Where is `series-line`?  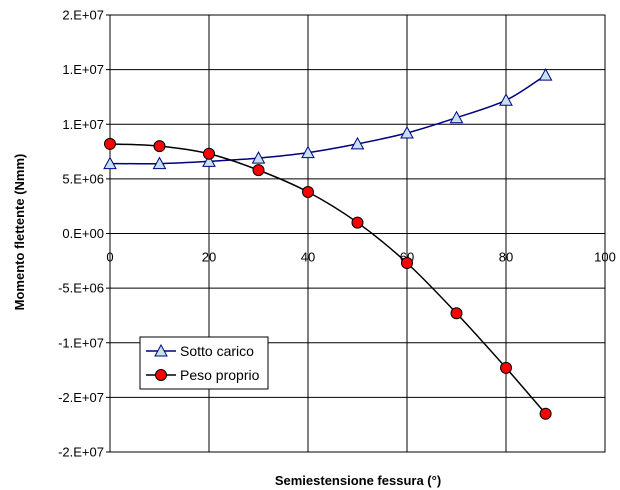
series-line is located at coordinates (328, 119).